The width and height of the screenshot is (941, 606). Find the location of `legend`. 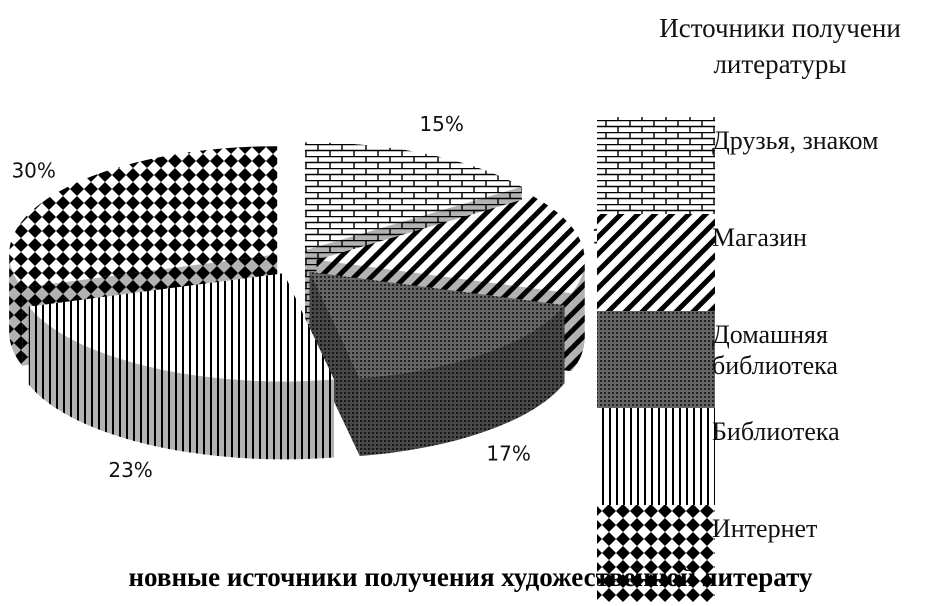

legend is located at coordinates (656, 359).